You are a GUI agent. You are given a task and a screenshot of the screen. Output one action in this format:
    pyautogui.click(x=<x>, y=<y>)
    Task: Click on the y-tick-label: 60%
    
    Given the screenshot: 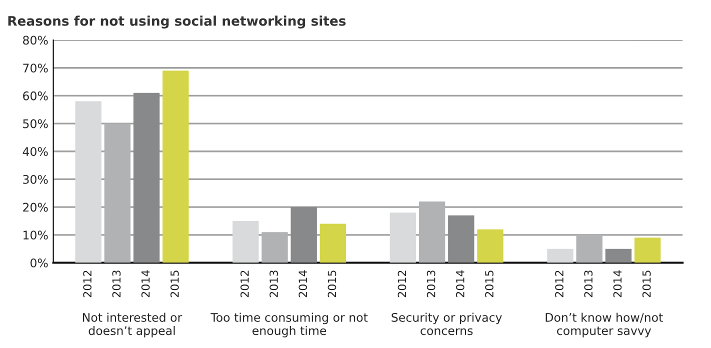 What is the action you would take?
    pyautogui.click(x=35, y=95)
    